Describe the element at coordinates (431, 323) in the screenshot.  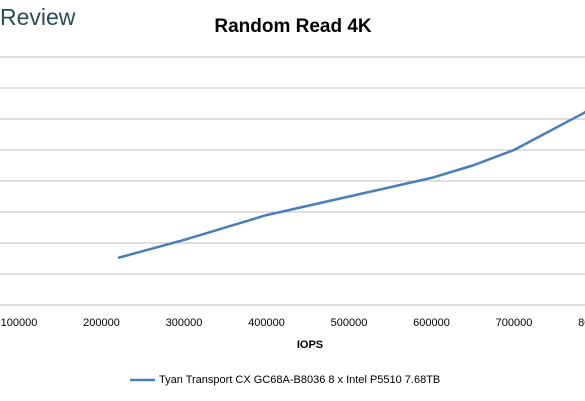
I see `x-tick-label: 600000` at that location.